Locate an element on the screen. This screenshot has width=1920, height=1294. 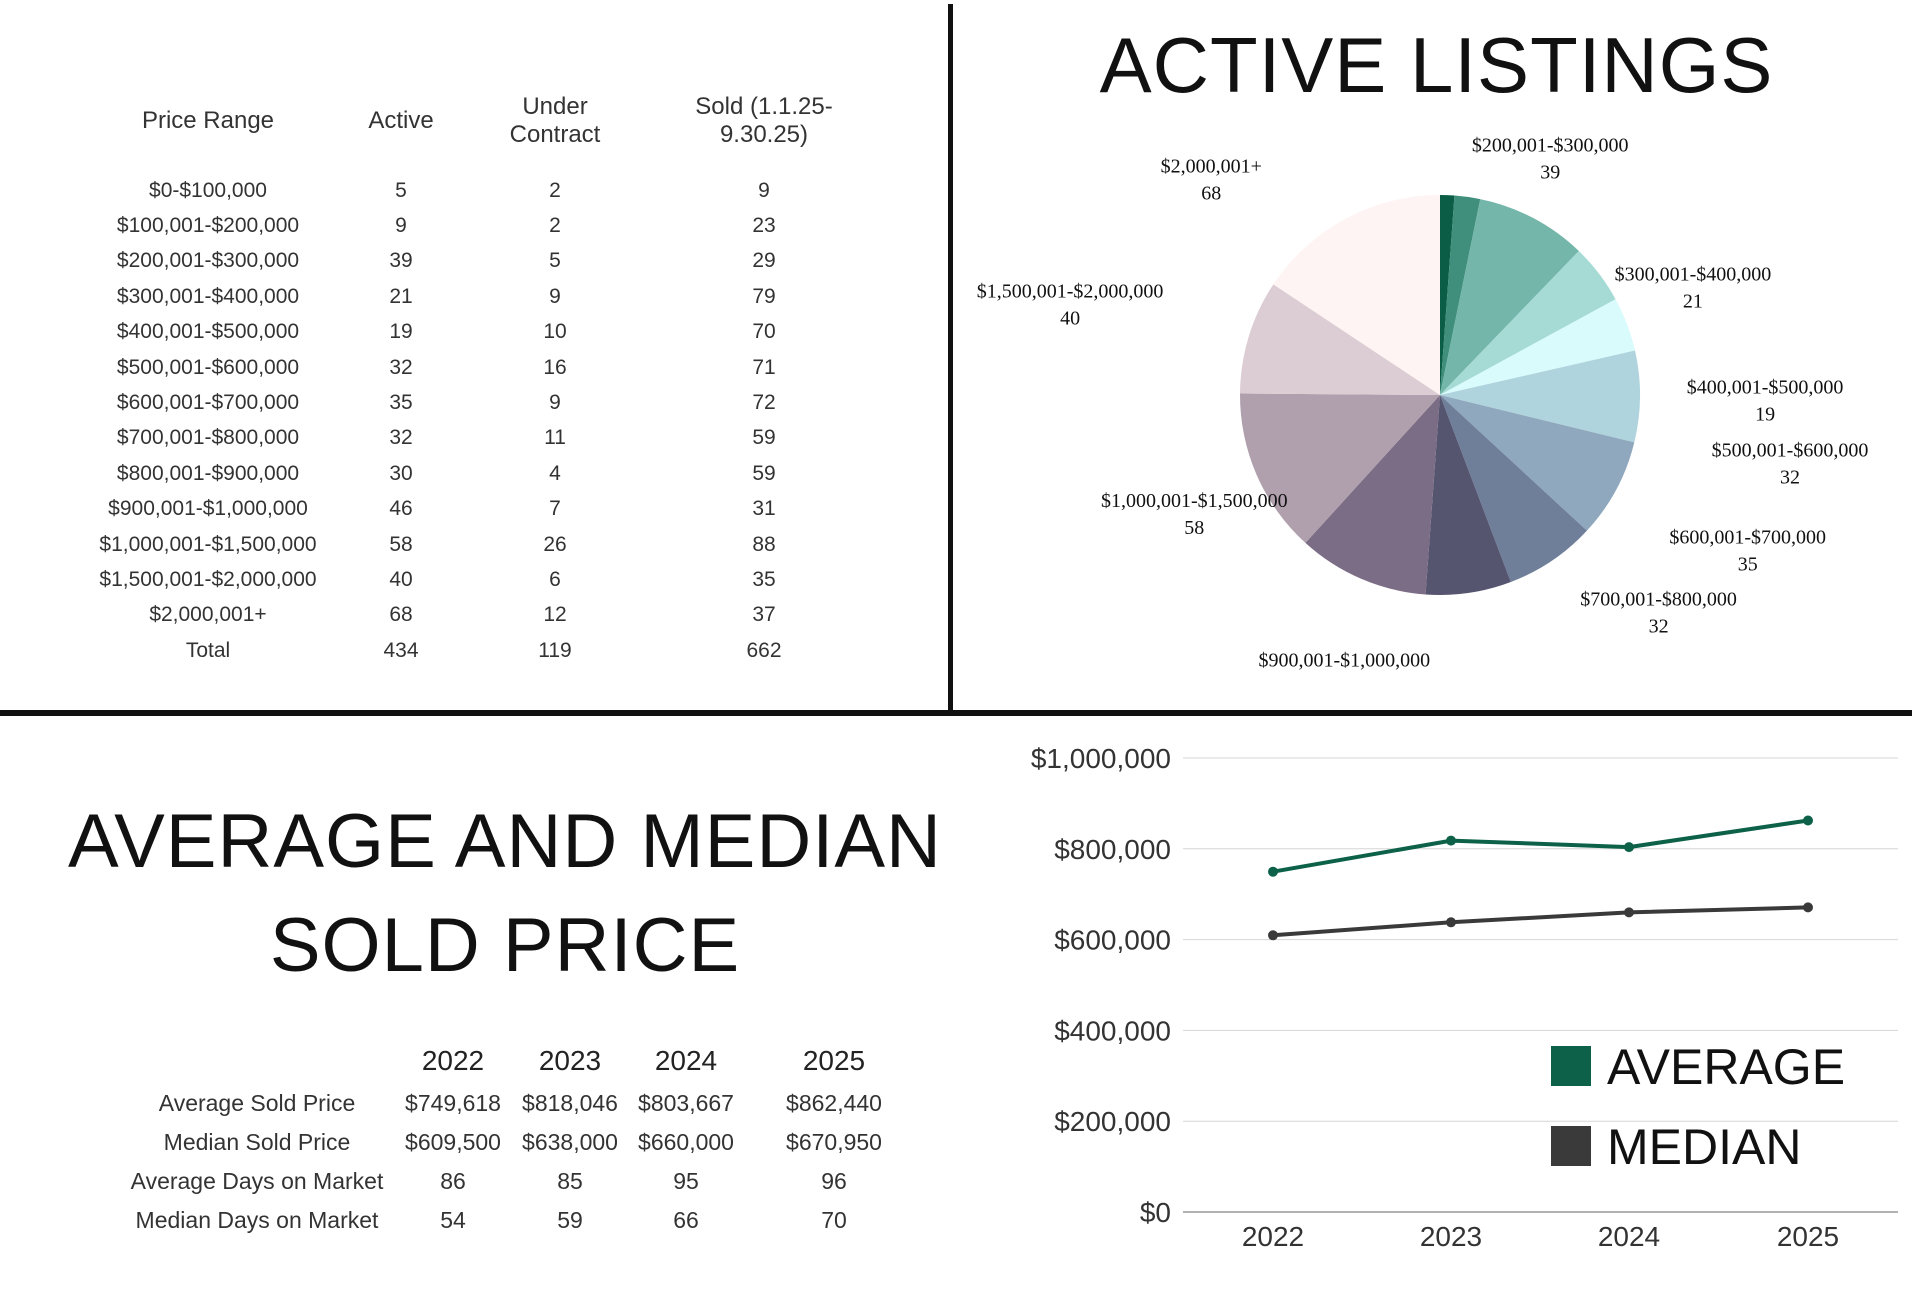
pie-slice-value: 68 is located at coordinates (1211, 193).